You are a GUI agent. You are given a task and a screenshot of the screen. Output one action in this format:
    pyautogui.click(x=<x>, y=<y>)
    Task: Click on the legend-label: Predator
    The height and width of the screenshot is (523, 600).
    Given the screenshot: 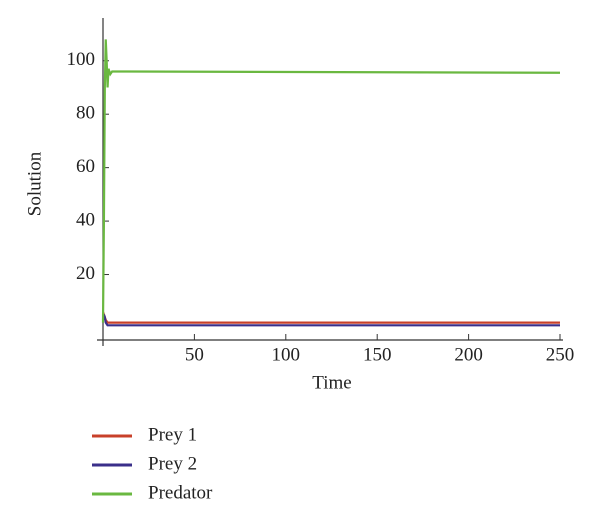 What is the action you would take?
    pyautogui.click(x=180, y=492)
    